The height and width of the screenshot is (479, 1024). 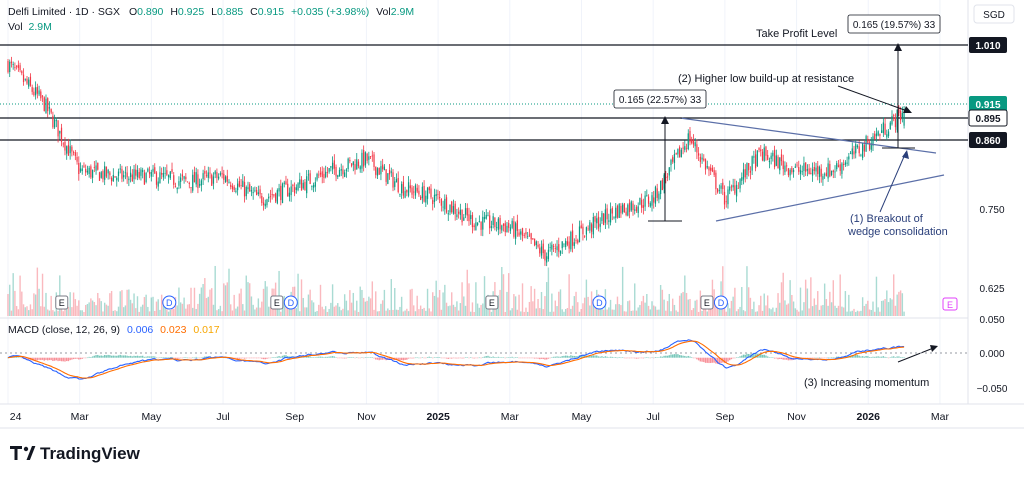 I want to click on note-momentum: (3) Increasing momentum, so click(x=866, y=383).